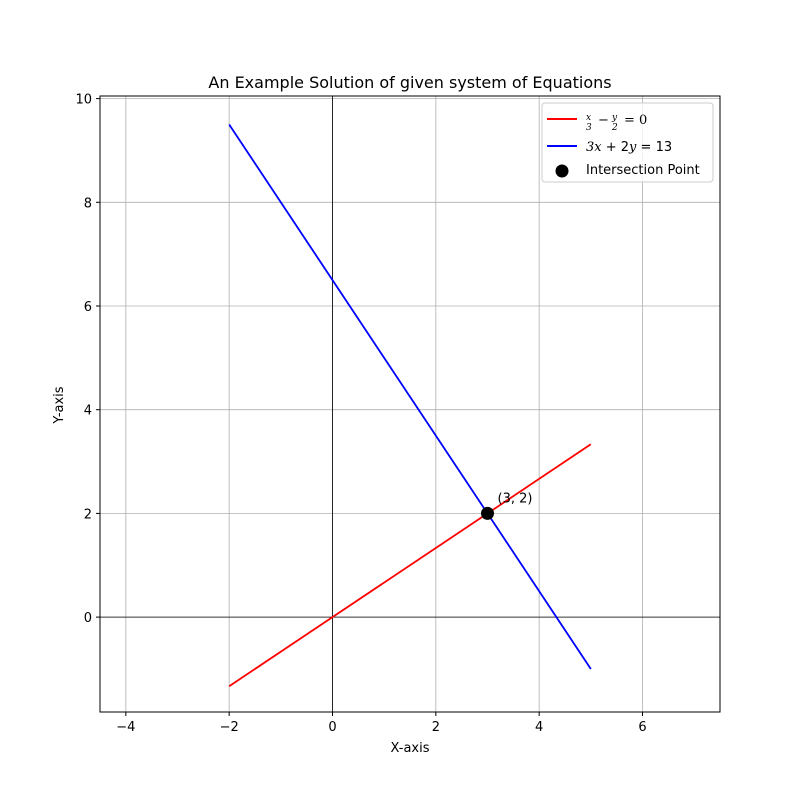 This screenshot has height=800, width=800. I want to click on x-ticks: −4 −2 0 2 4 6, so click(381, 723).